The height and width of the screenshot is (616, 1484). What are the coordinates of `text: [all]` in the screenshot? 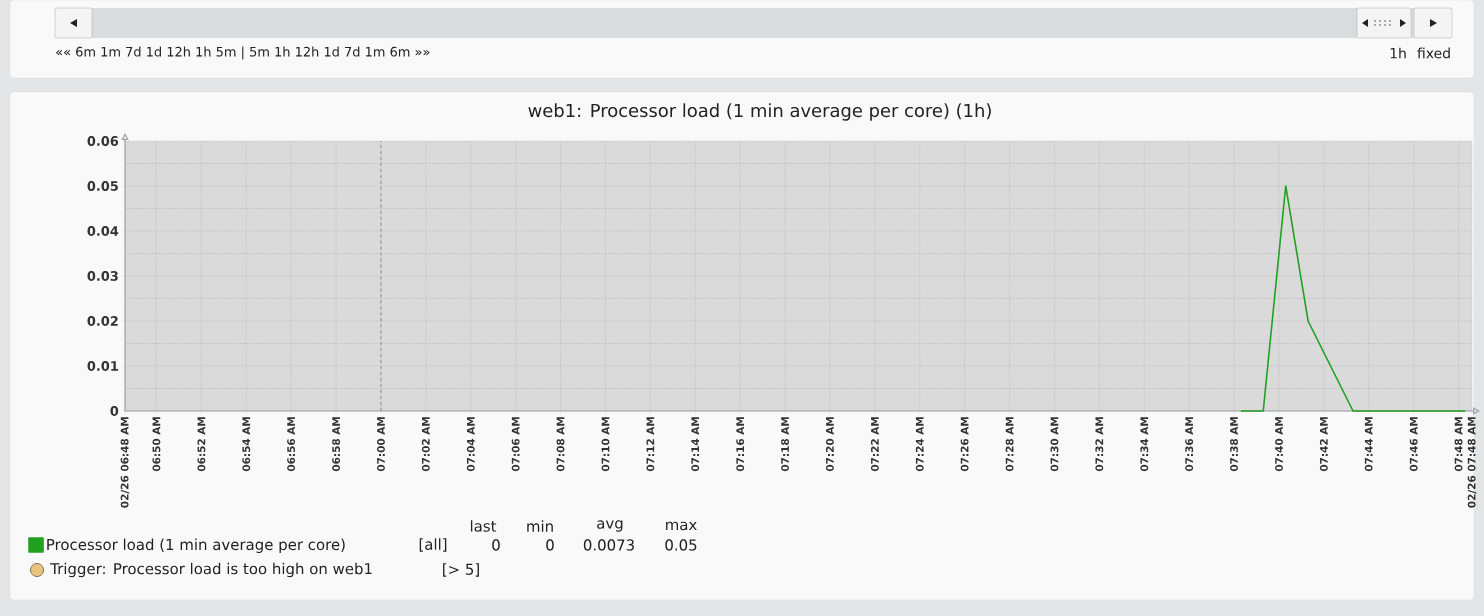 It's located at (433, 545).